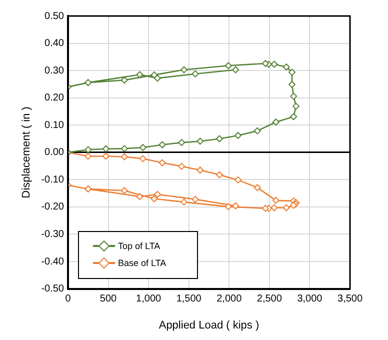  What do you see at coordinates (139, 246) in the screenshot?
I see `legend-label: Top of LTA` at bounding box center [139, 246].